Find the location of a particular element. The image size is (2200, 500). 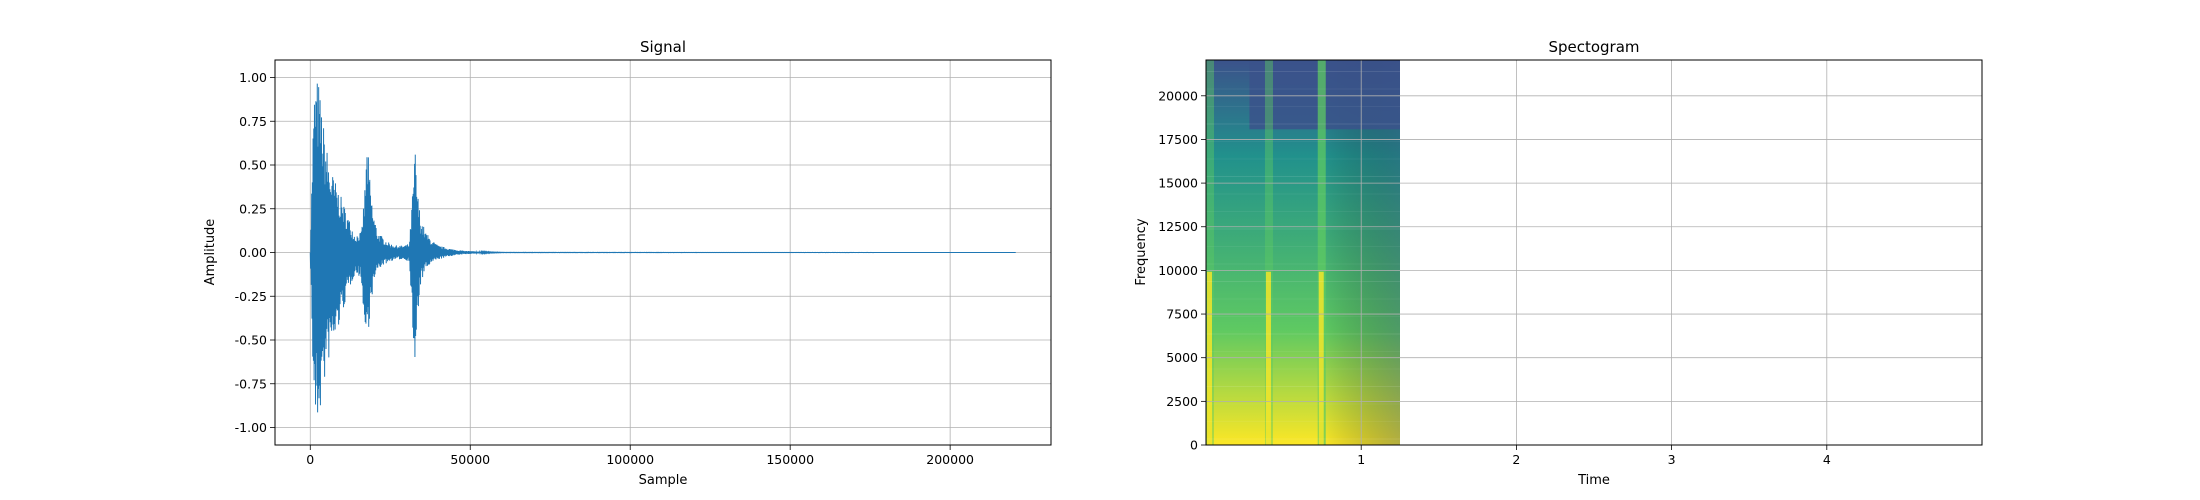

spectrogram-y-tick-label: 10000 is located at coordinates (1178, 270).